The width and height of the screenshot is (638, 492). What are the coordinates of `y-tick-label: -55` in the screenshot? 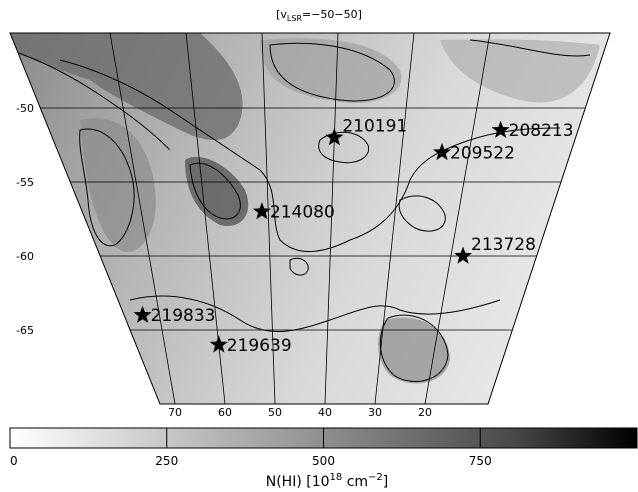 It's located at (25, 182).